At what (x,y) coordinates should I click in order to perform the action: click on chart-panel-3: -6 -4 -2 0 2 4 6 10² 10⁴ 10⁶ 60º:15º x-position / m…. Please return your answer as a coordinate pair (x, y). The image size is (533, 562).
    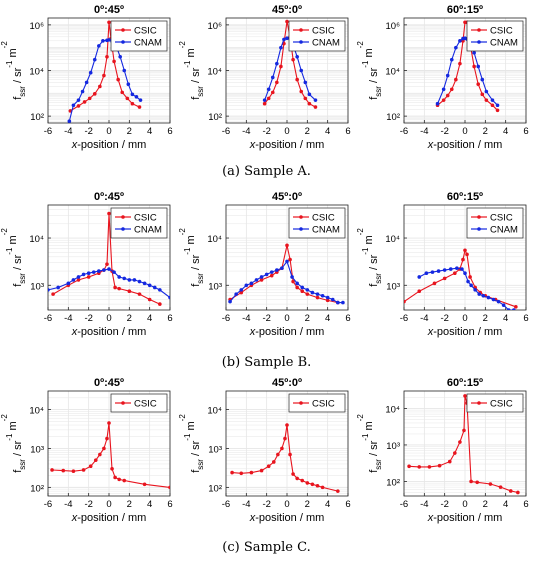
    Looking at the image, I should click on (442, 77).